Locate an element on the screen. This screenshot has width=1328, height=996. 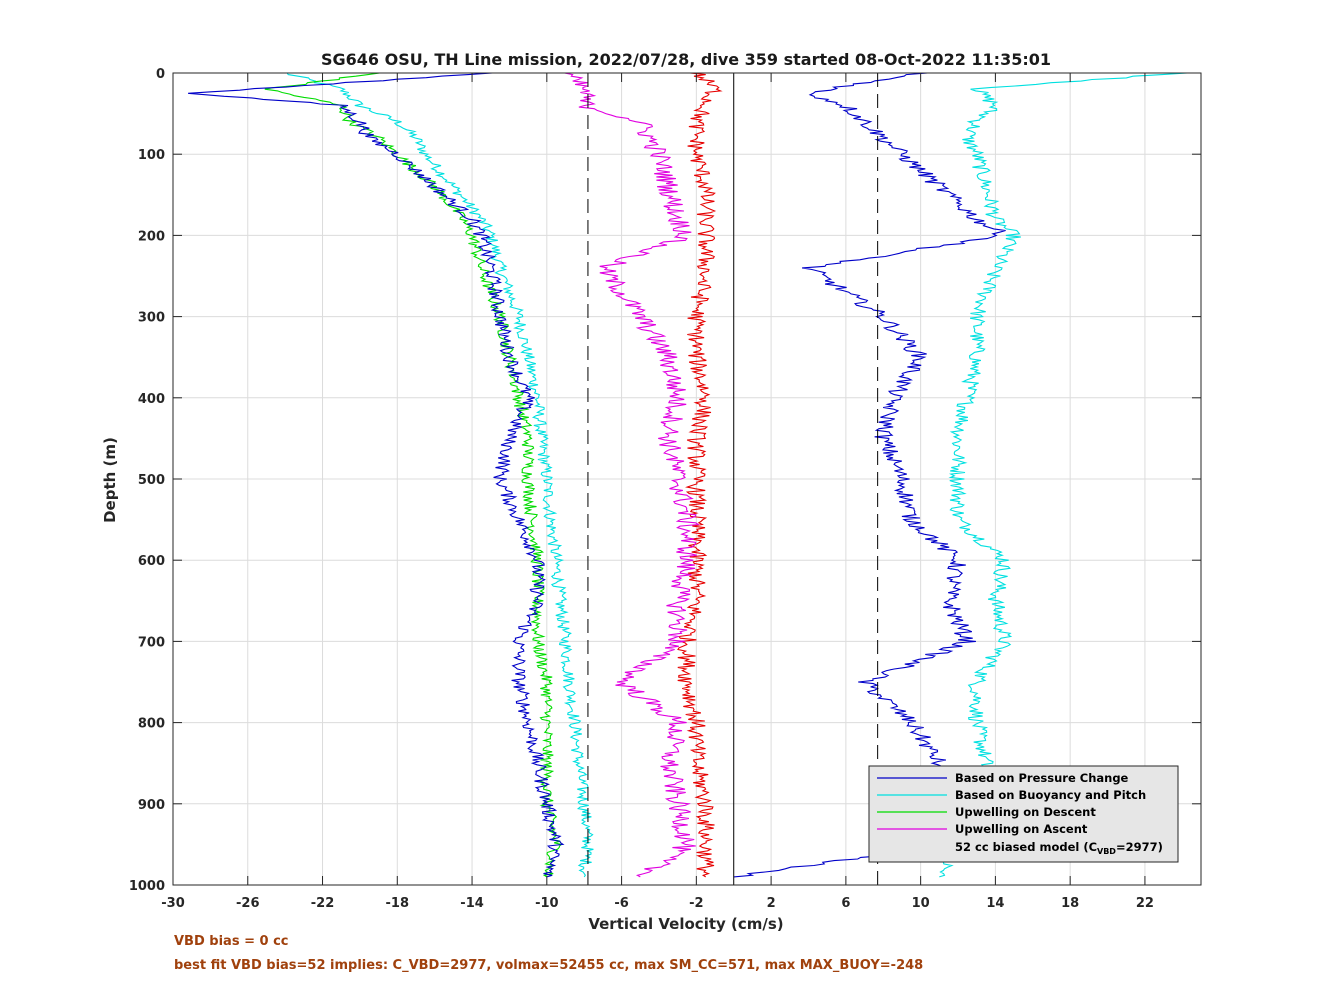
x-tick-label: 10 is located at coordinates (921, 903).